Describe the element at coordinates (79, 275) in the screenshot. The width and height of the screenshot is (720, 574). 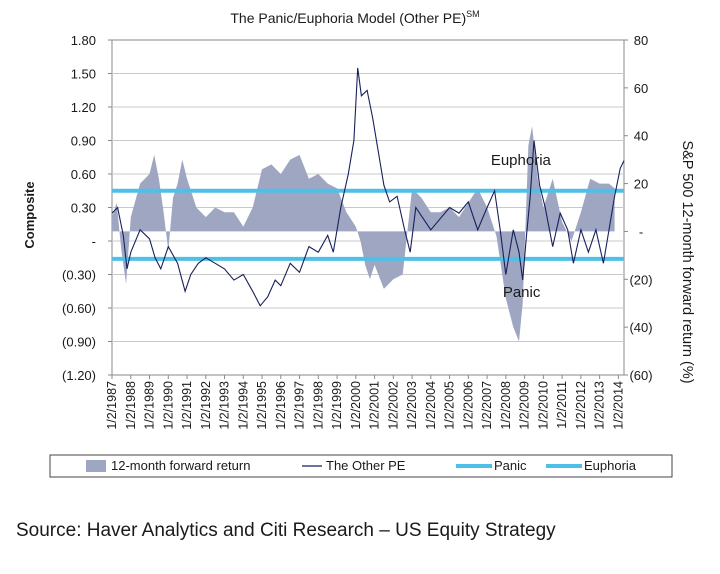
I see `left-tick-label: (0.30)` at that location.